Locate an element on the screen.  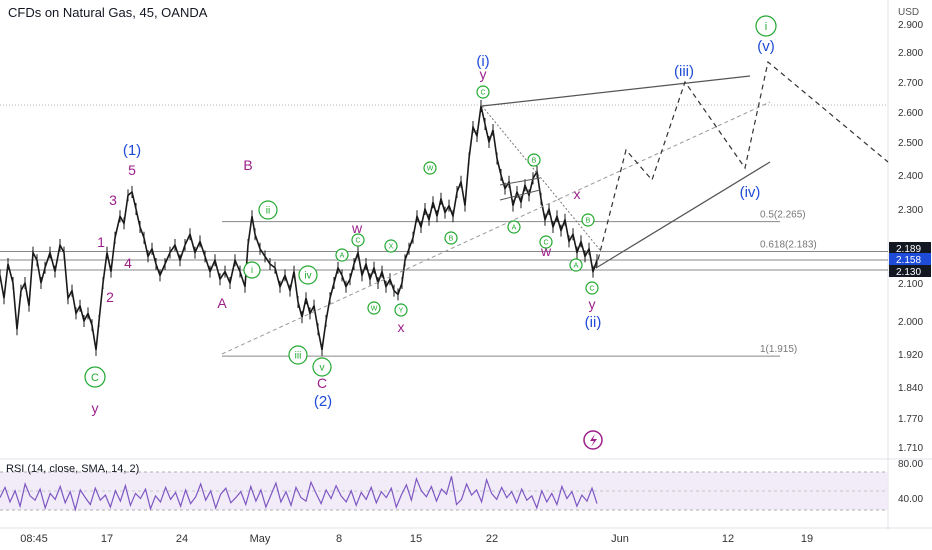
x-tick-label: 22 is located at coordinates (492, 539).